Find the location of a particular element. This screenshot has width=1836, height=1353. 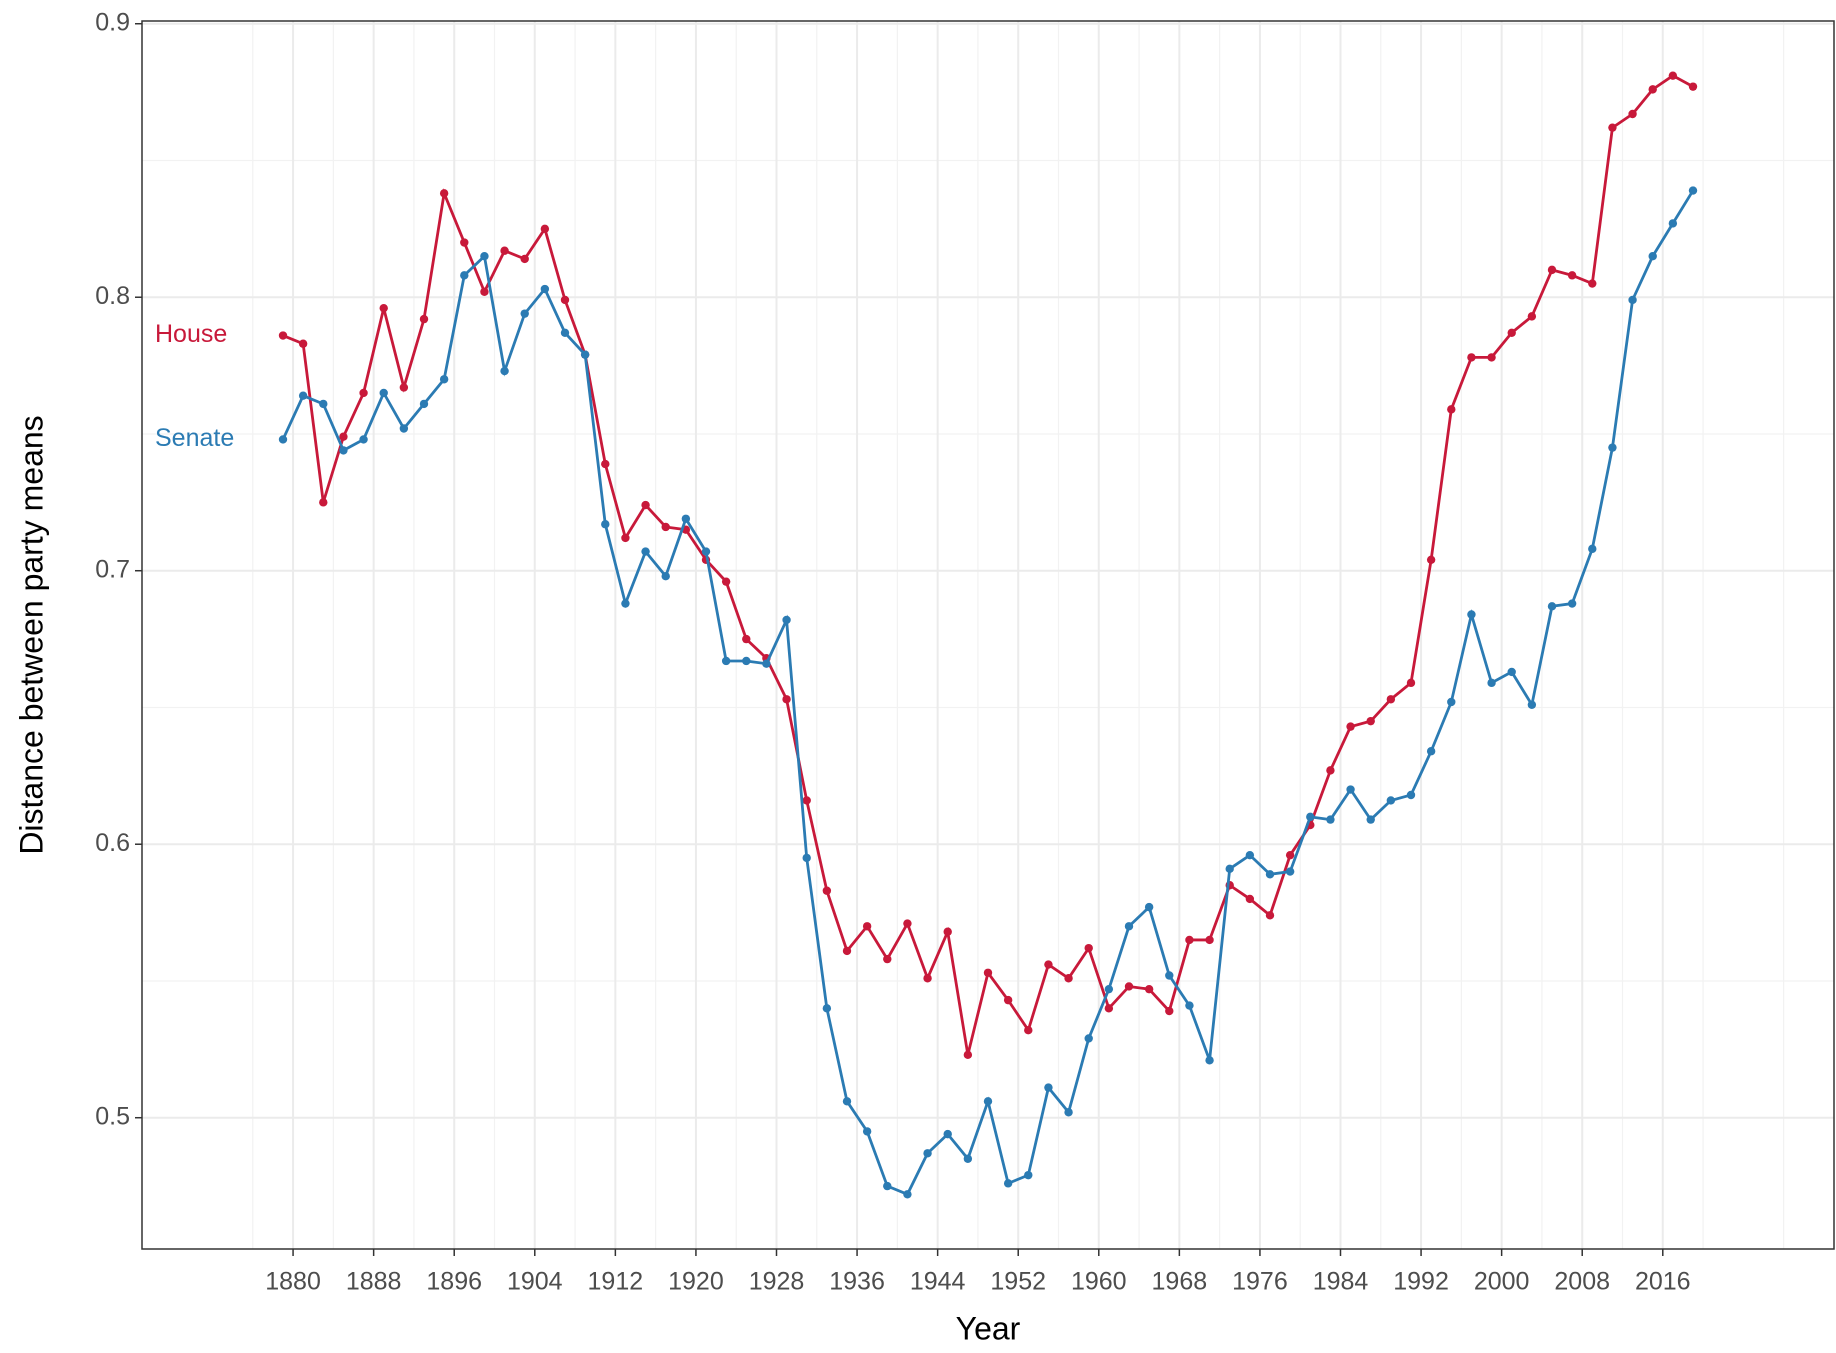

x-tick-label: 1880 is located at coordinates (293, 1282).